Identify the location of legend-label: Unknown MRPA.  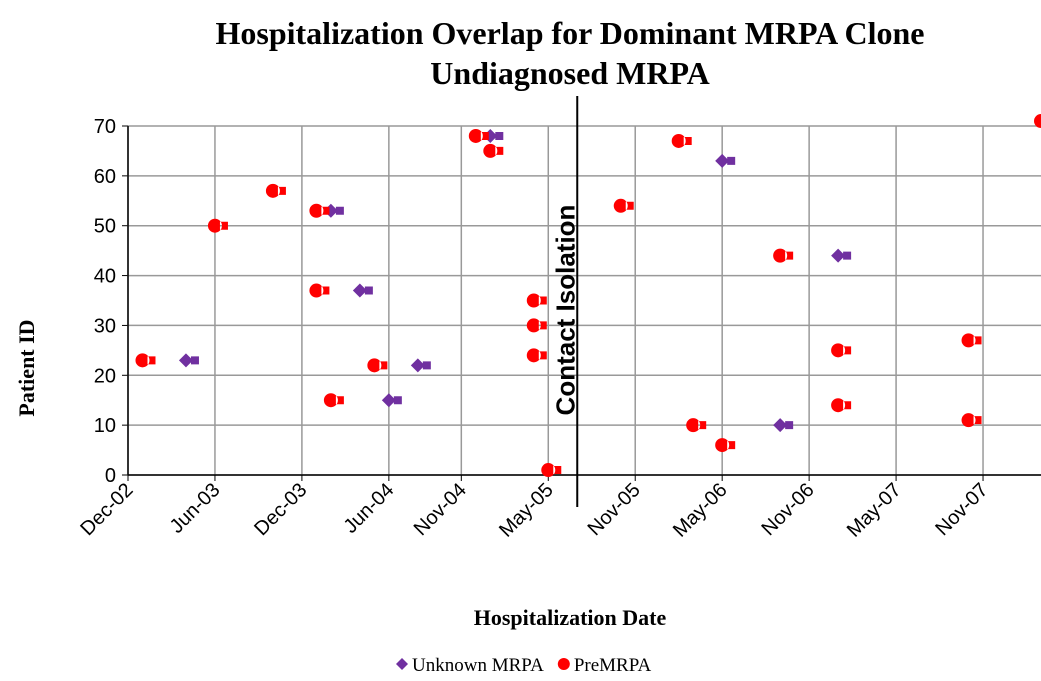
(478, 665).